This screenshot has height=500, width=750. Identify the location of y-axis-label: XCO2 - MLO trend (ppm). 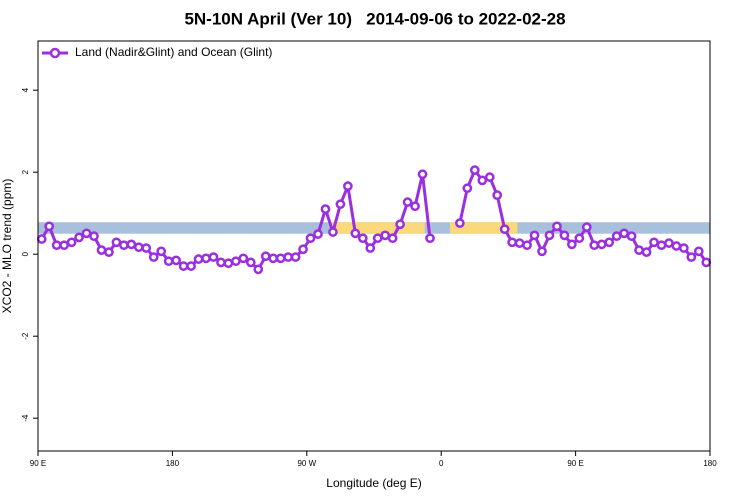
(7, 246).